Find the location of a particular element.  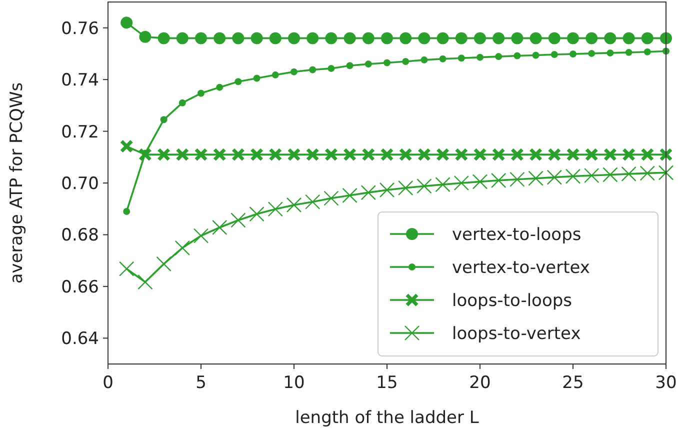

legend-label: loops-to-vertex is located at coordinates (516, 334).